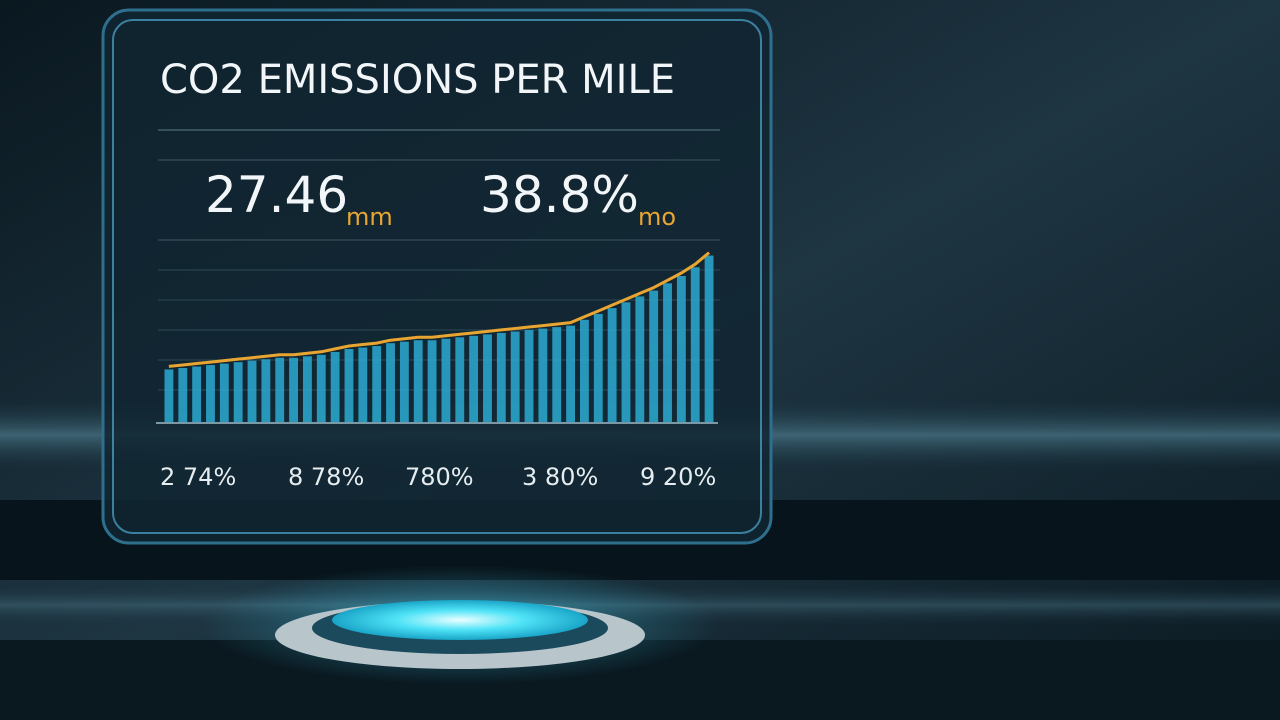  What do you see at coordinates (560, 477) in the screenshot?
I see `footer-label: 3 80%` at bounding box center [560, 477].